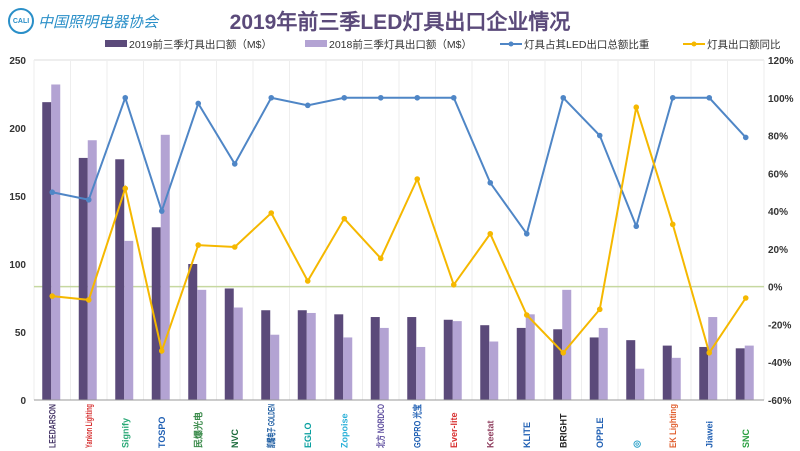 This screenshot has height=451, width=800. I want to click on x-category-logo: TOSPO, so click(162, 432).